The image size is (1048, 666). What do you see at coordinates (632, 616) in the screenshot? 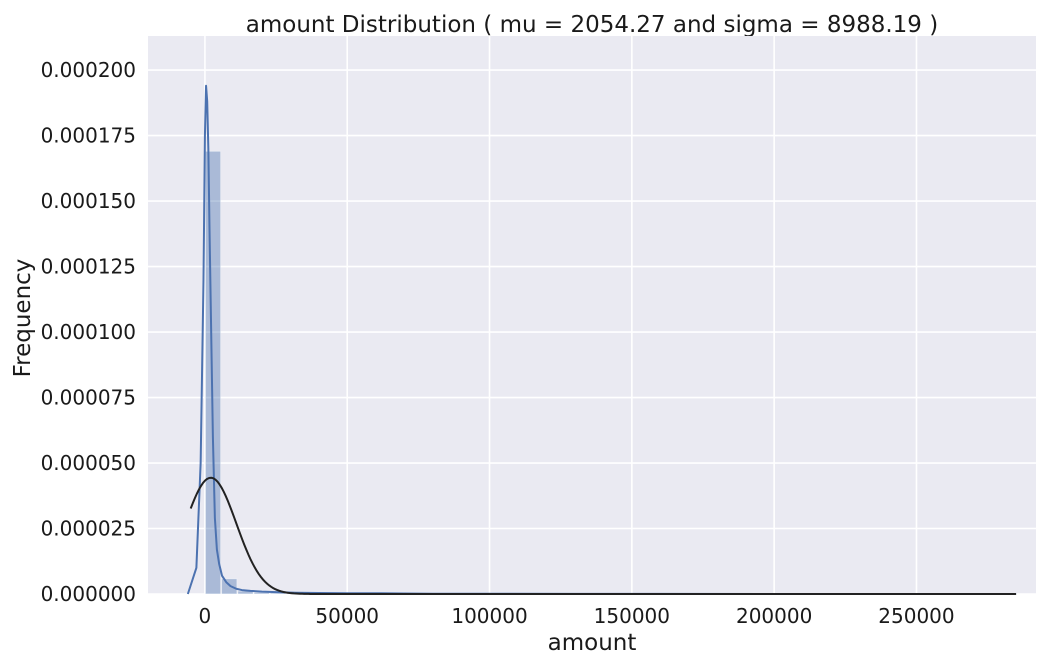
I see `x-tick-label: 150000` at bounding box center [632, 616].